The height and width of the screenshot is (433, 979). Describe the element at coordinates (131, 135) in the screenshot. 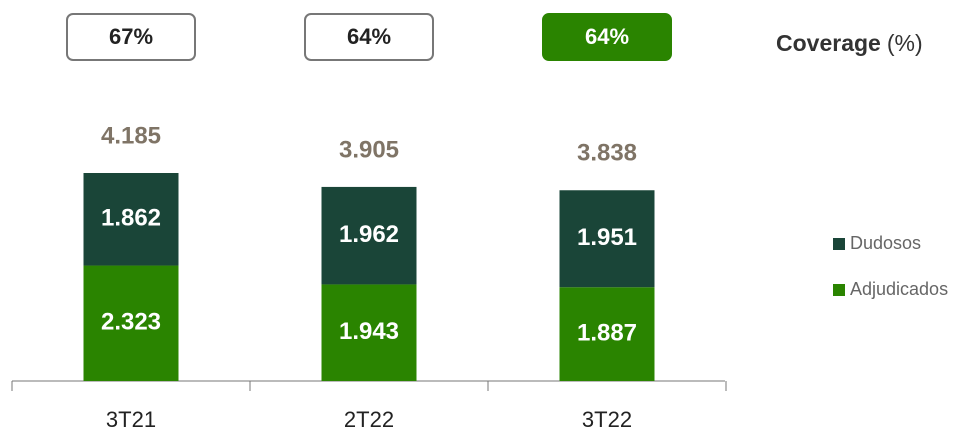

I see `total-label: 4.185` at that location.